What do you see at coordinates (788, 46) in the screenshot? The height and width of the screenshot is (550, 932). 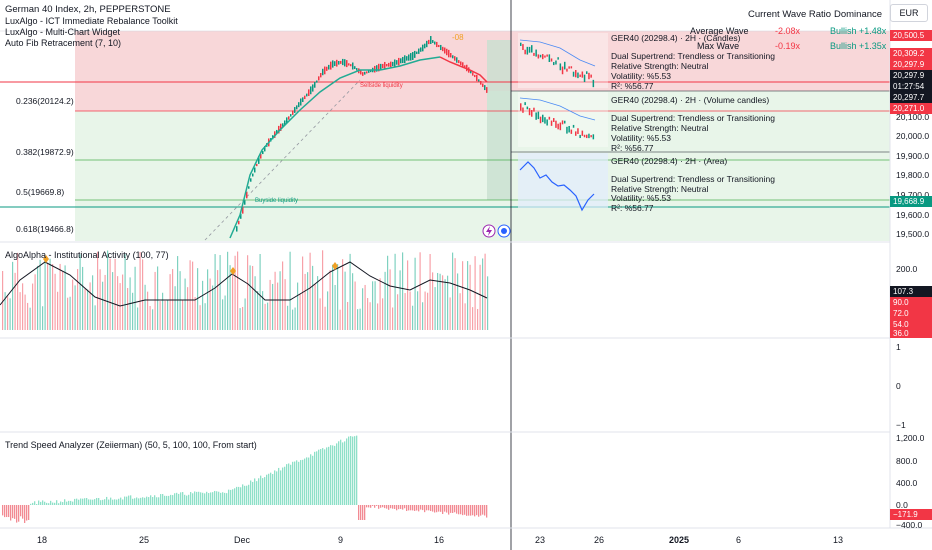 I see `wave-row-2-ratio: -0.19x` at bounding box center [788, 46].